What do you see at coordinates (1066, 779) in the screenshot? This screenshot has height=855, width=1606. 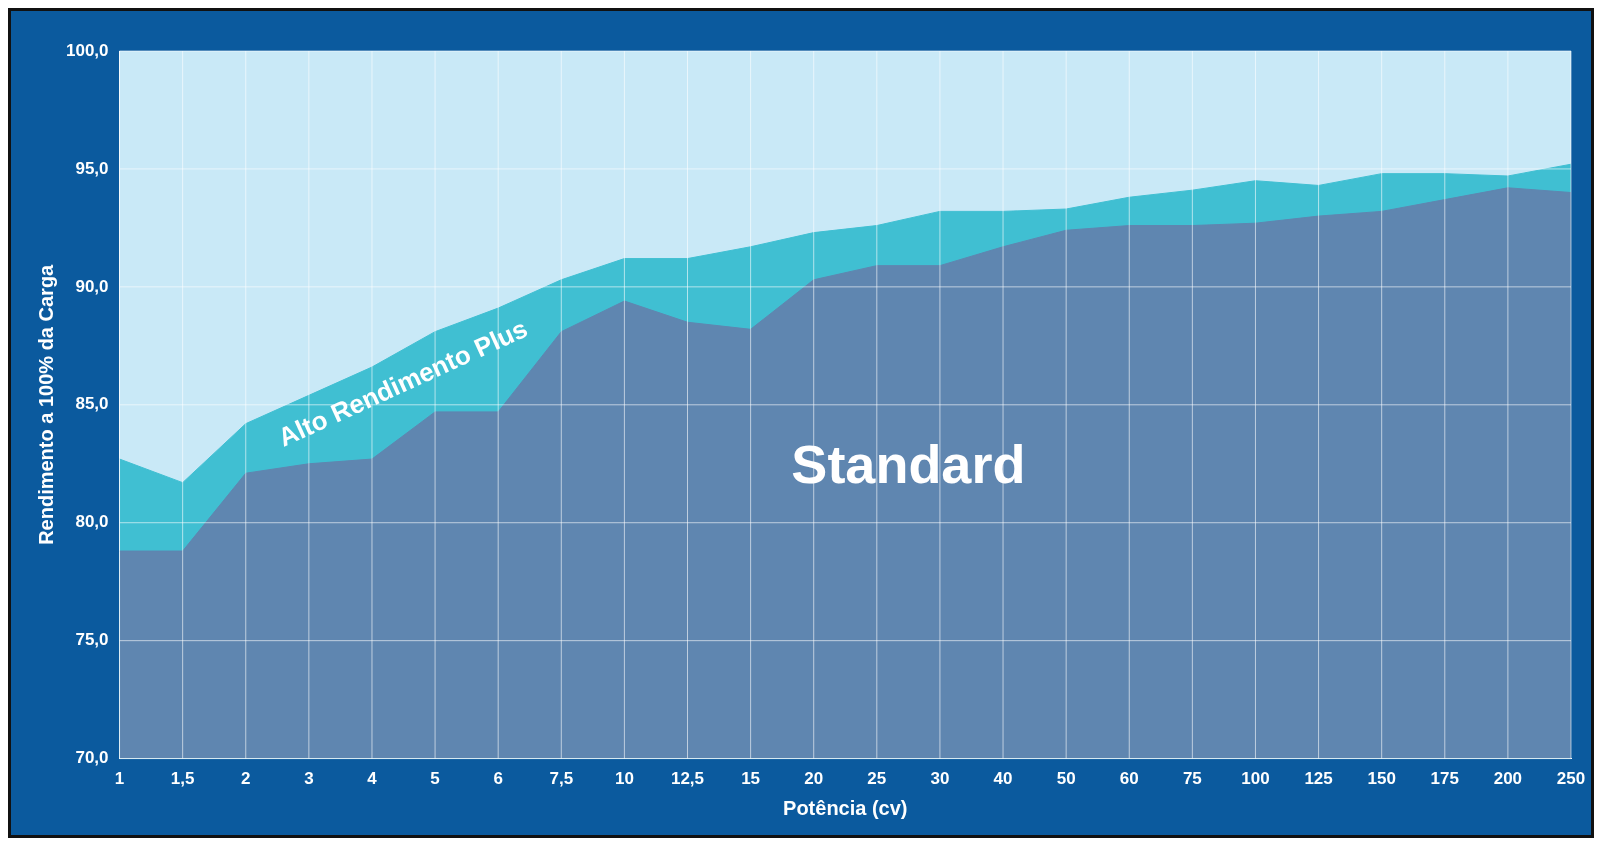 I see `x-tick-label: 50` at bounding box center [1066, 779].